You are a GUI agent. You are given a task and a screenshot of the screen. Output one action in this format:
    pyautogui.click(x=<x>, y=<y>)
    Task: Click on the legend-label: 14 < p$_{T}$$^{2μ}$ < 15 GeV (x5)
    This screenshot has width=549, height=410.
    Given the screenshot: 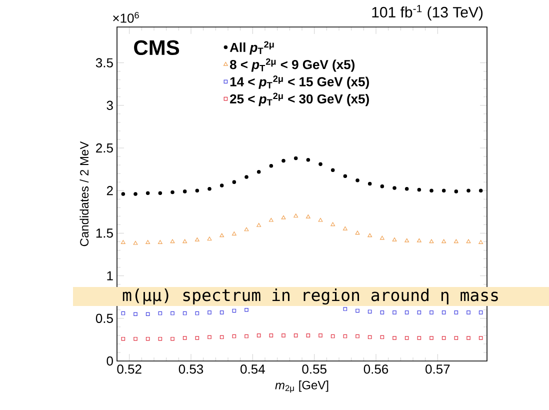 What is the action you would take?
    pyautogui.click(x=299, y=82)
    